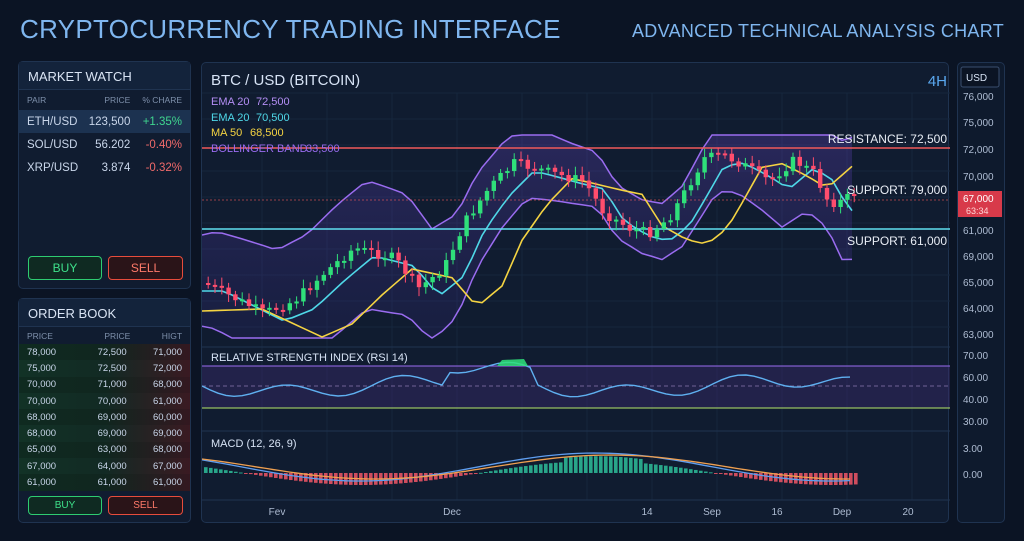 The height and width of the screenshot is (541, 1024). What do you see at coordinates (277, 512) in the screenshot?
I see `x-tick: Fev` at bounding box center [277, 512].